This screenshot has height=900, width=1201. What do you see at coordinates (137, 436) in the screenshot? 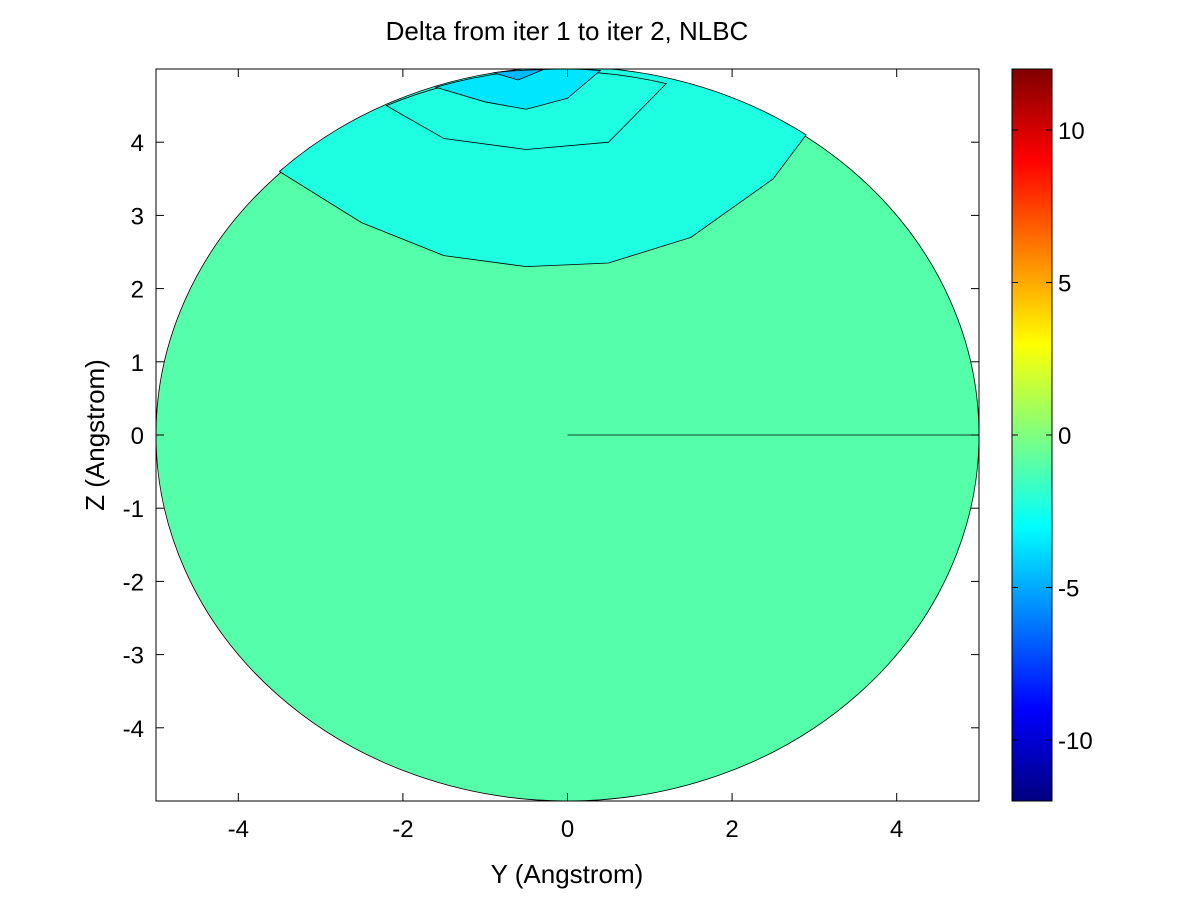
I see `y-tick-label: 0` at bounding box center [137, 436].